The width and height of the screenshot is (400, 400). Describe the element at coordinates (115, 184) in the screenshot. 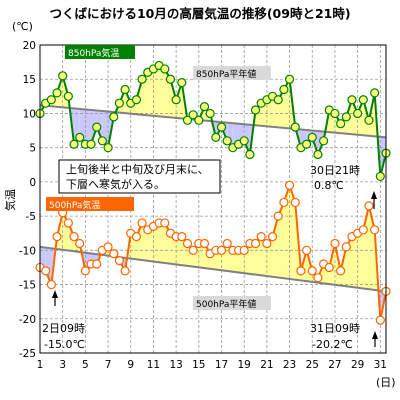

I see `note-line-2: 下層へ寒気が入る。` at that location.